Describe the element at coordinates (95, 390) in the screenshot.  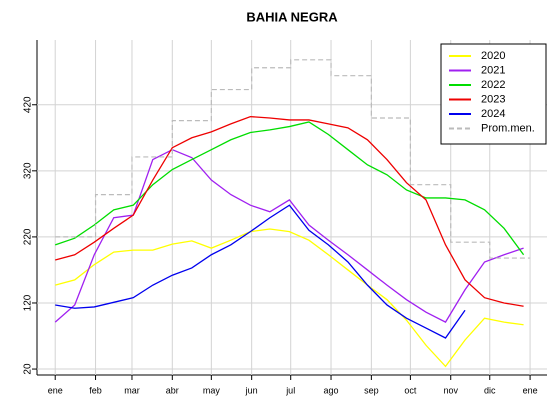
I see `x-tick-label: feb` at that location.